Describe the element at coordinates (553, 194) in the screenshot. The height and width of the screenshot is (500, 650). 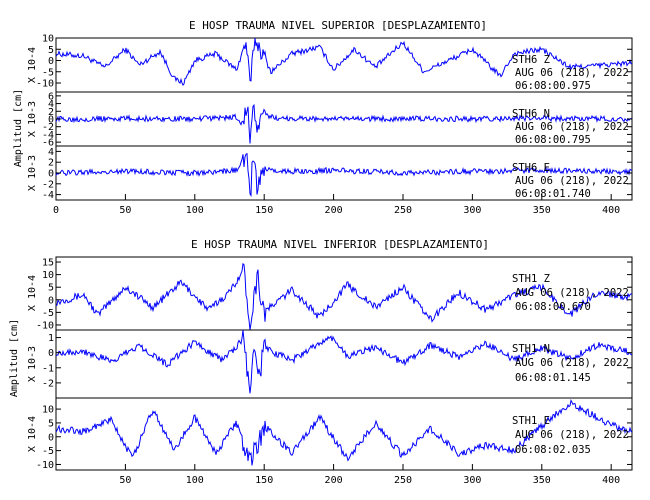
I see `time-label: 06:08:01.740` at that location.